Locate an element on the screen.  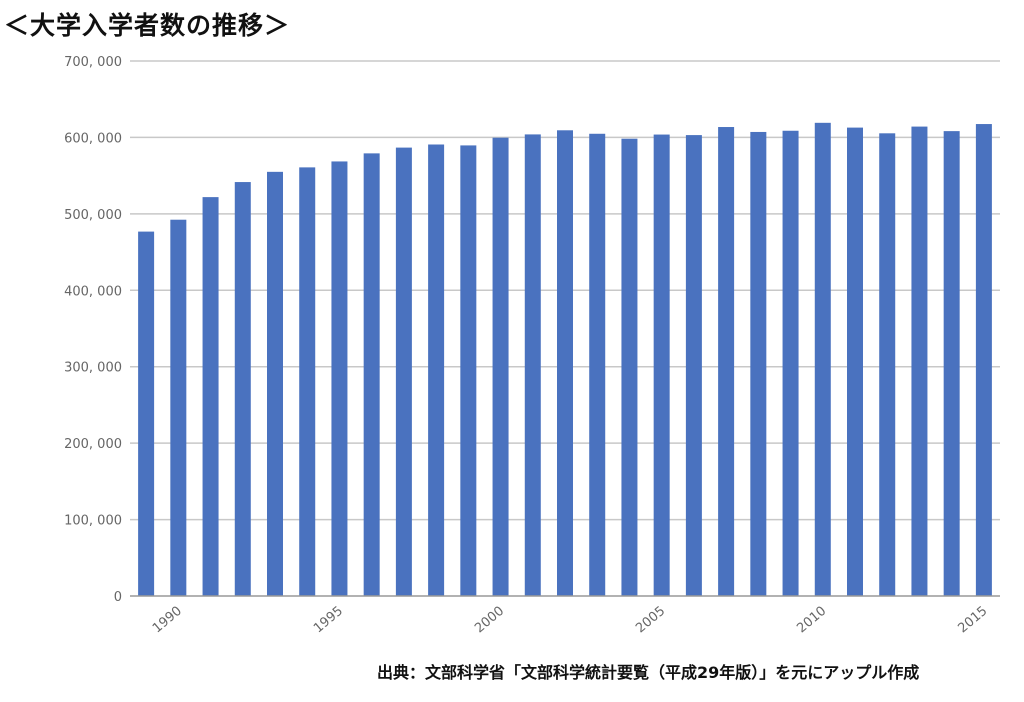
y-tick-label: 600, 000 is located at coordinates (93, 138).